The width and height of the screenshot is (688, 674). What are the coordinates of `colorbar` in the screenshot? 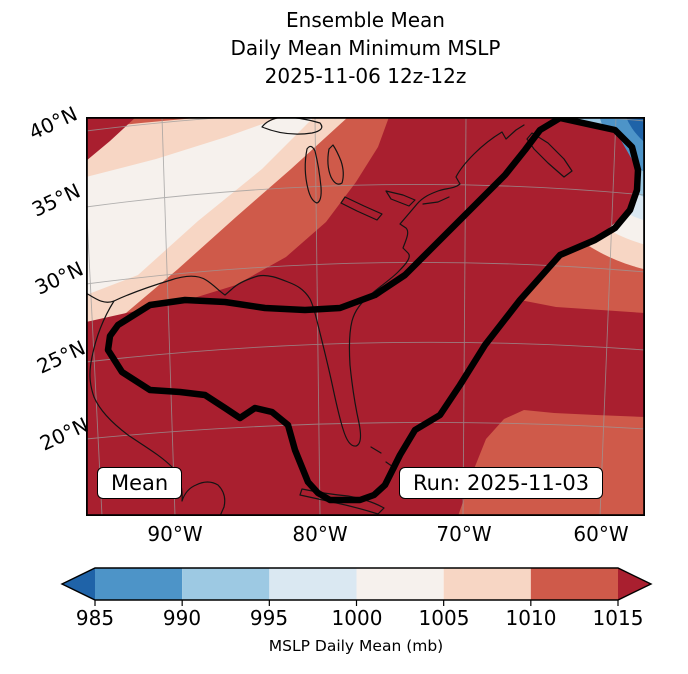 It's located at (356, 586).